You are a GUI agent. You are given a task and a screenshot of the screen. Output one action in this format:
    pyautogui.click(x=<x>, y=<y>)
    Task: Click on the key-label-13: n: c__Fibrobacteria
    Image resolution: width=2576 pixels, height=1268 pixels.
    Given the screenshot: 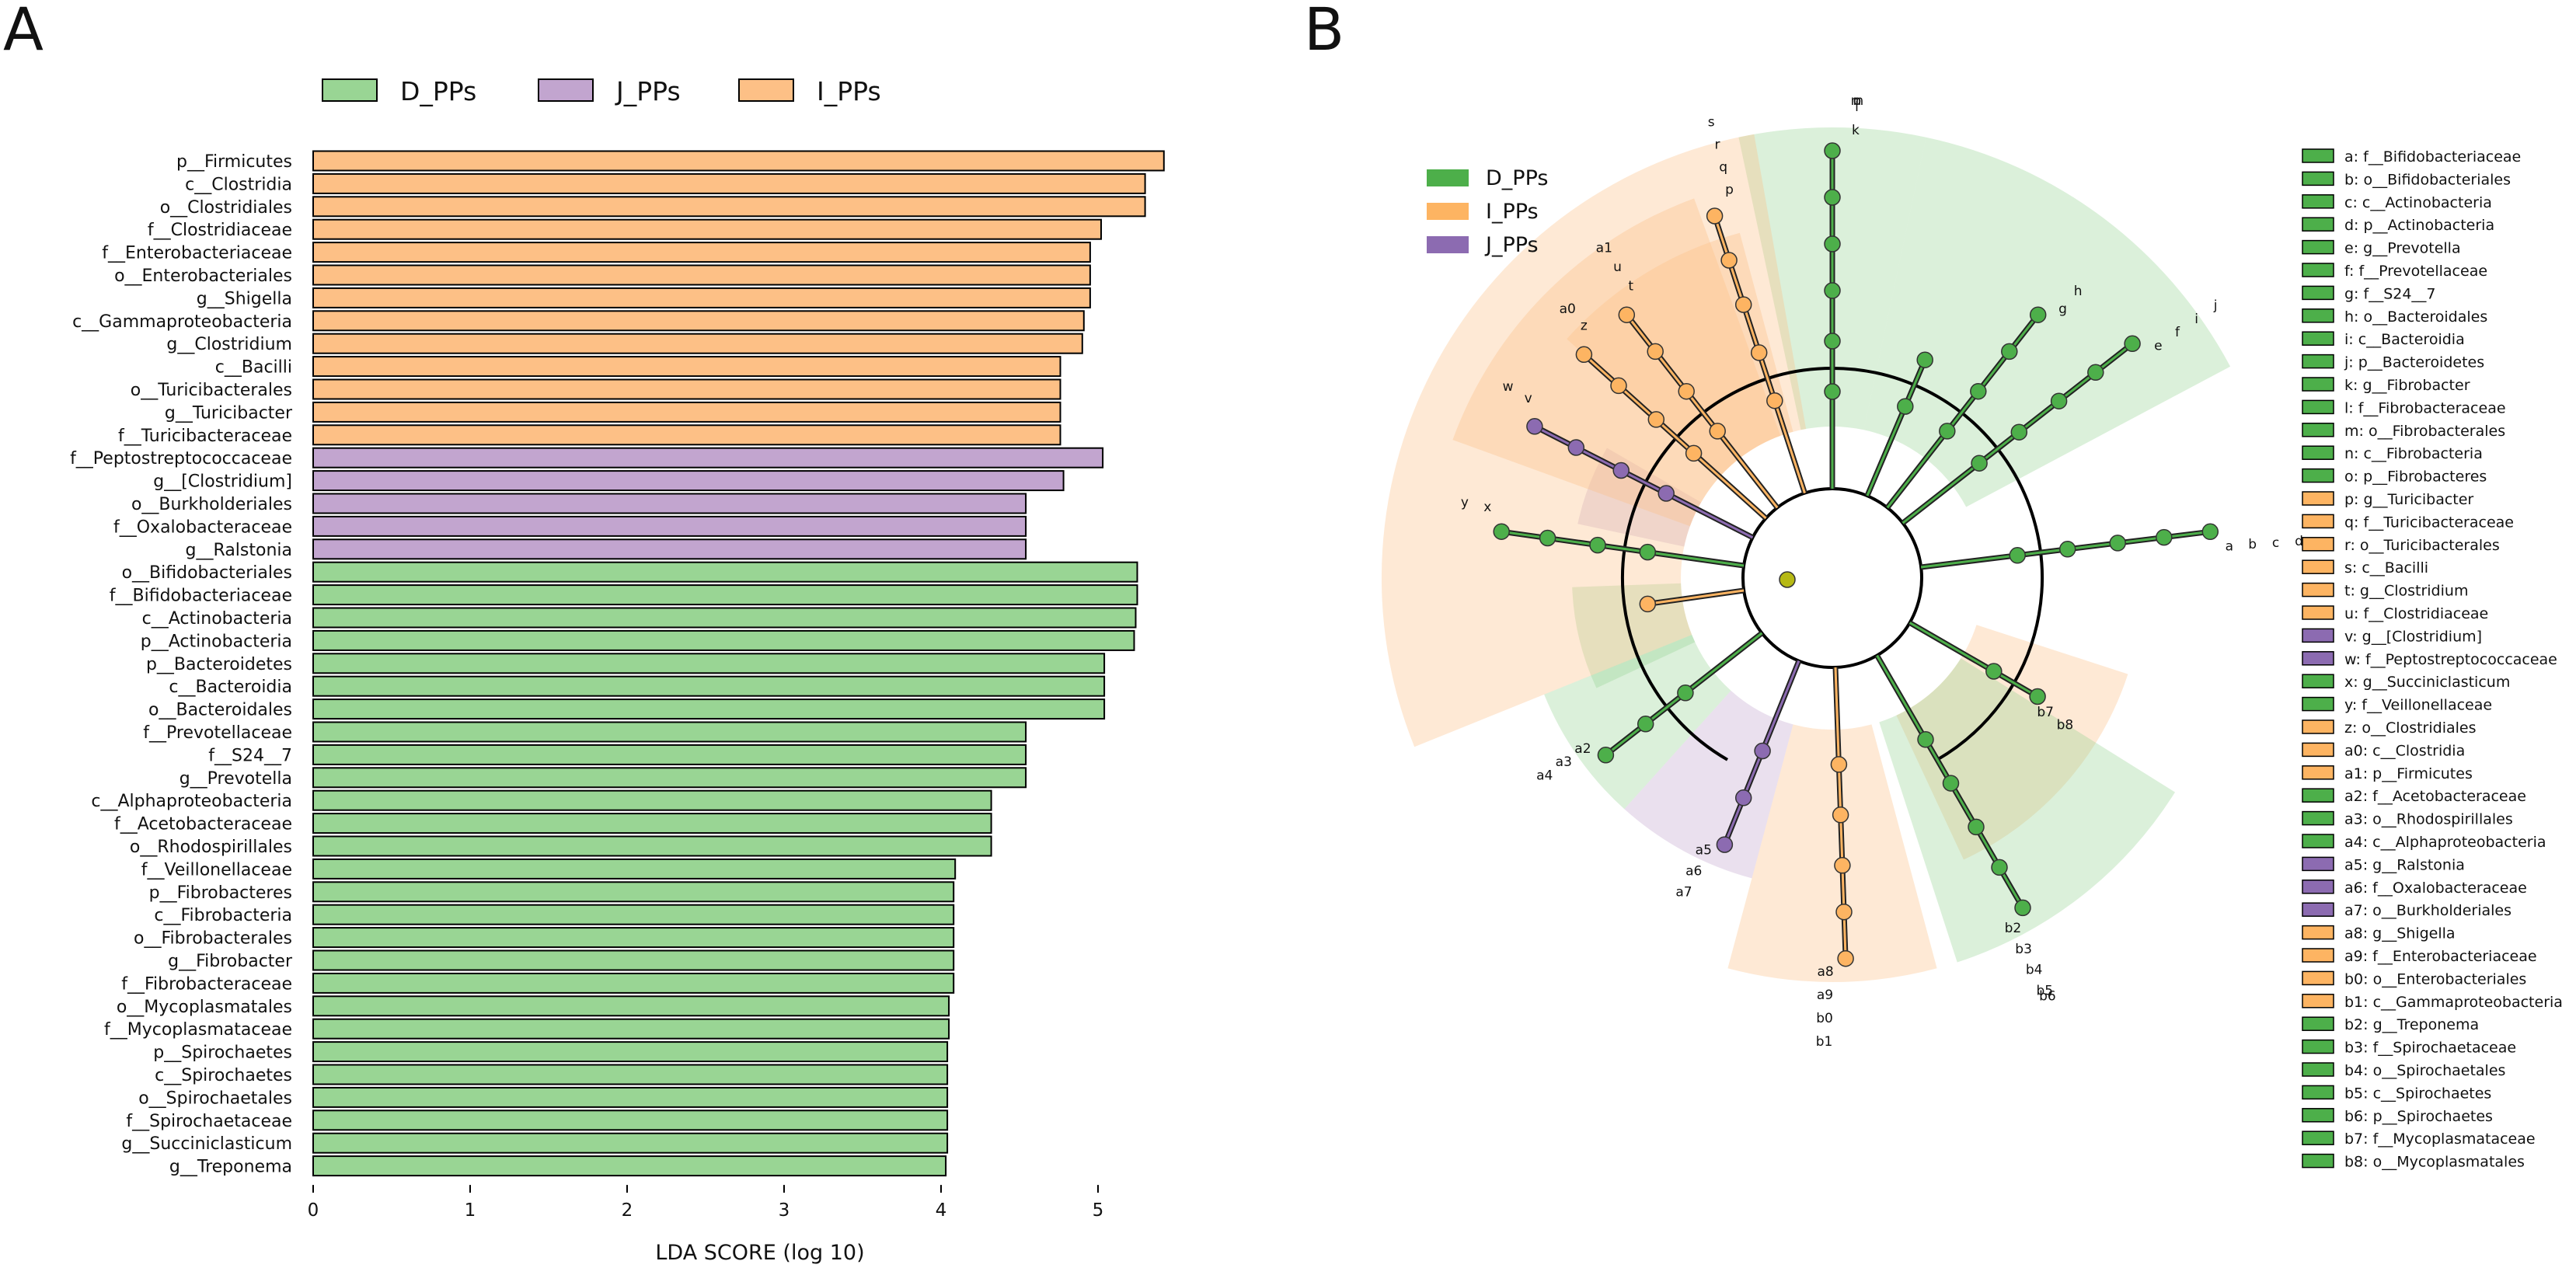 What is the action you would take?
    pyautogui.click(x=2413, y=453)
    